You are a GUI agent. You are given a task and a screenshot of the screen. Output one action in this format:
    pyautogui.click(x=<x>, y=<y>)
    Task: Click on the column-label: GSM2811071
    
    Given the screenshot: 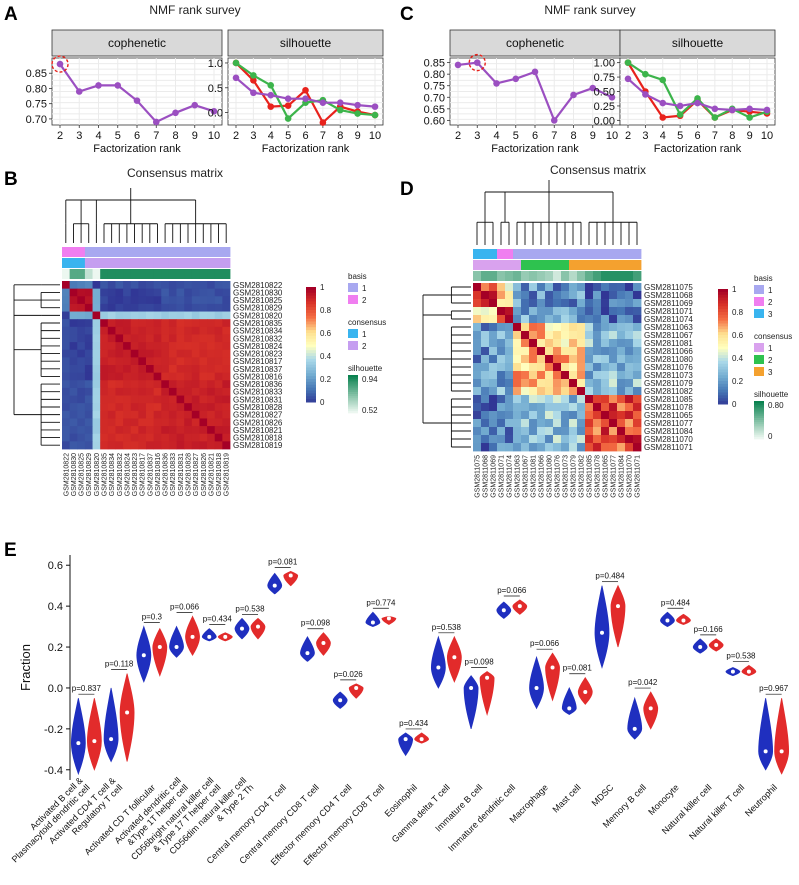 What is the action you would take?
    pyautogui.click(x=502, y=476)
    